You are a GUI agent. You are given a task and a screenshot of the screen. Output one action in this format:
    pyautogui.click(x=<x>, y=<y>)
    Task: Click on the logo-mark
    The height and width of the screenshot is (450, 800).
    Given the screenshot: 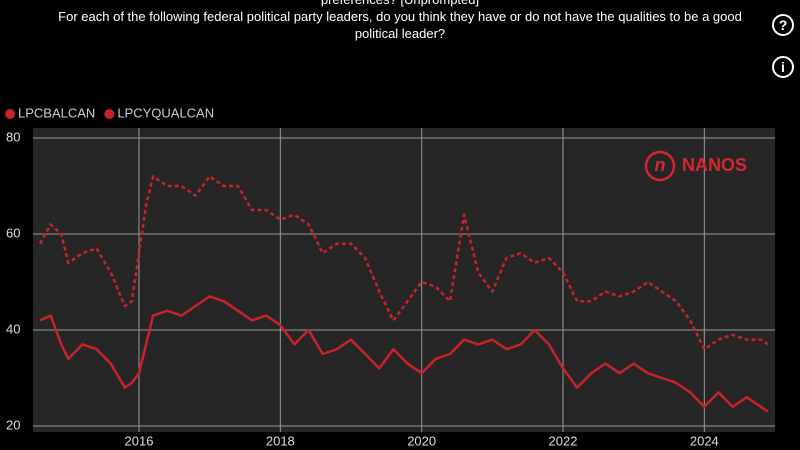 What is the action you would take?
    pyautogui.click(x=660, y=166)
    